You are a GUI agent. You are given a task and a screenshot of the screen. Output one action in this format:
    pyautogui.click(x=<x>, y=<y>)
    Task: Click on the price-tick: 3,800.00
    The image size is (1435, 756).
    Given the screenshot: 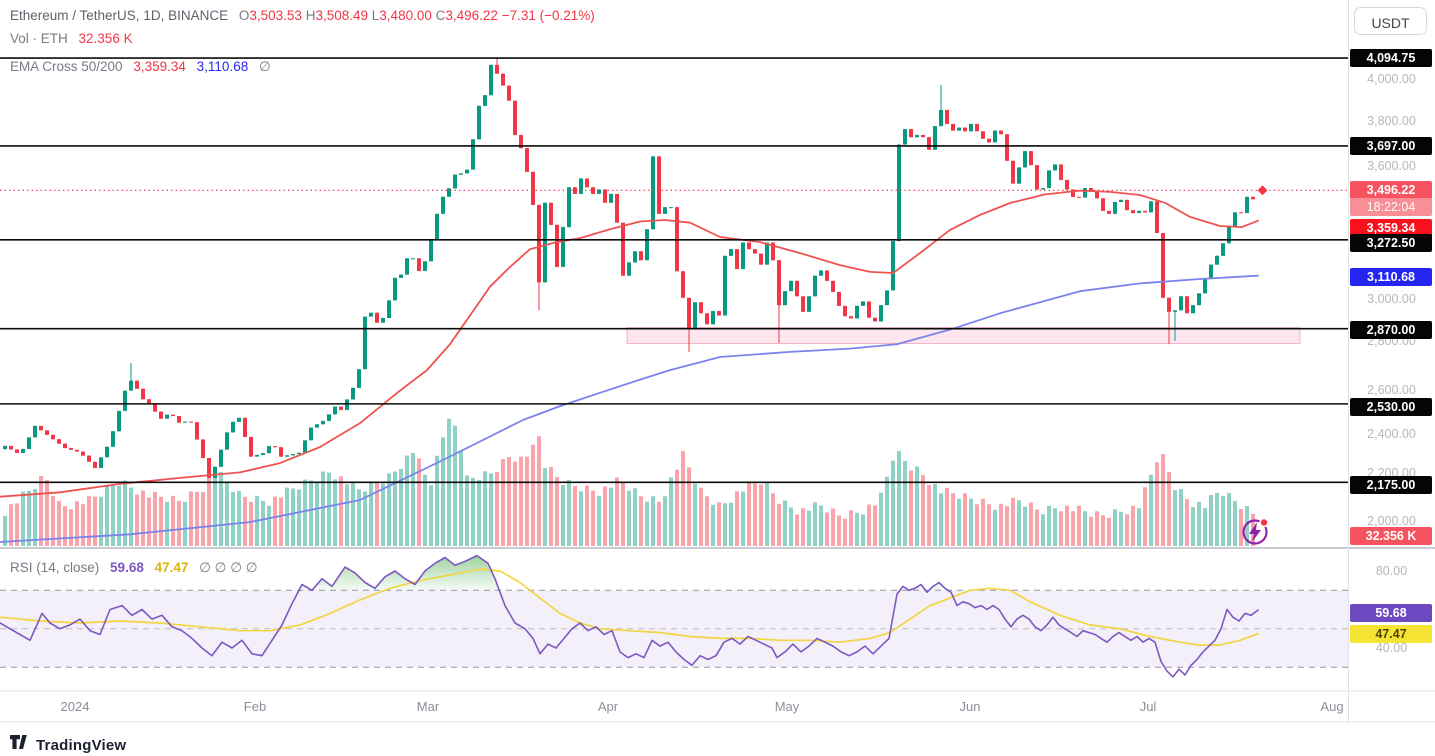 What is the action you would take?
    pyautogui.click(x=1391, y=121)
    